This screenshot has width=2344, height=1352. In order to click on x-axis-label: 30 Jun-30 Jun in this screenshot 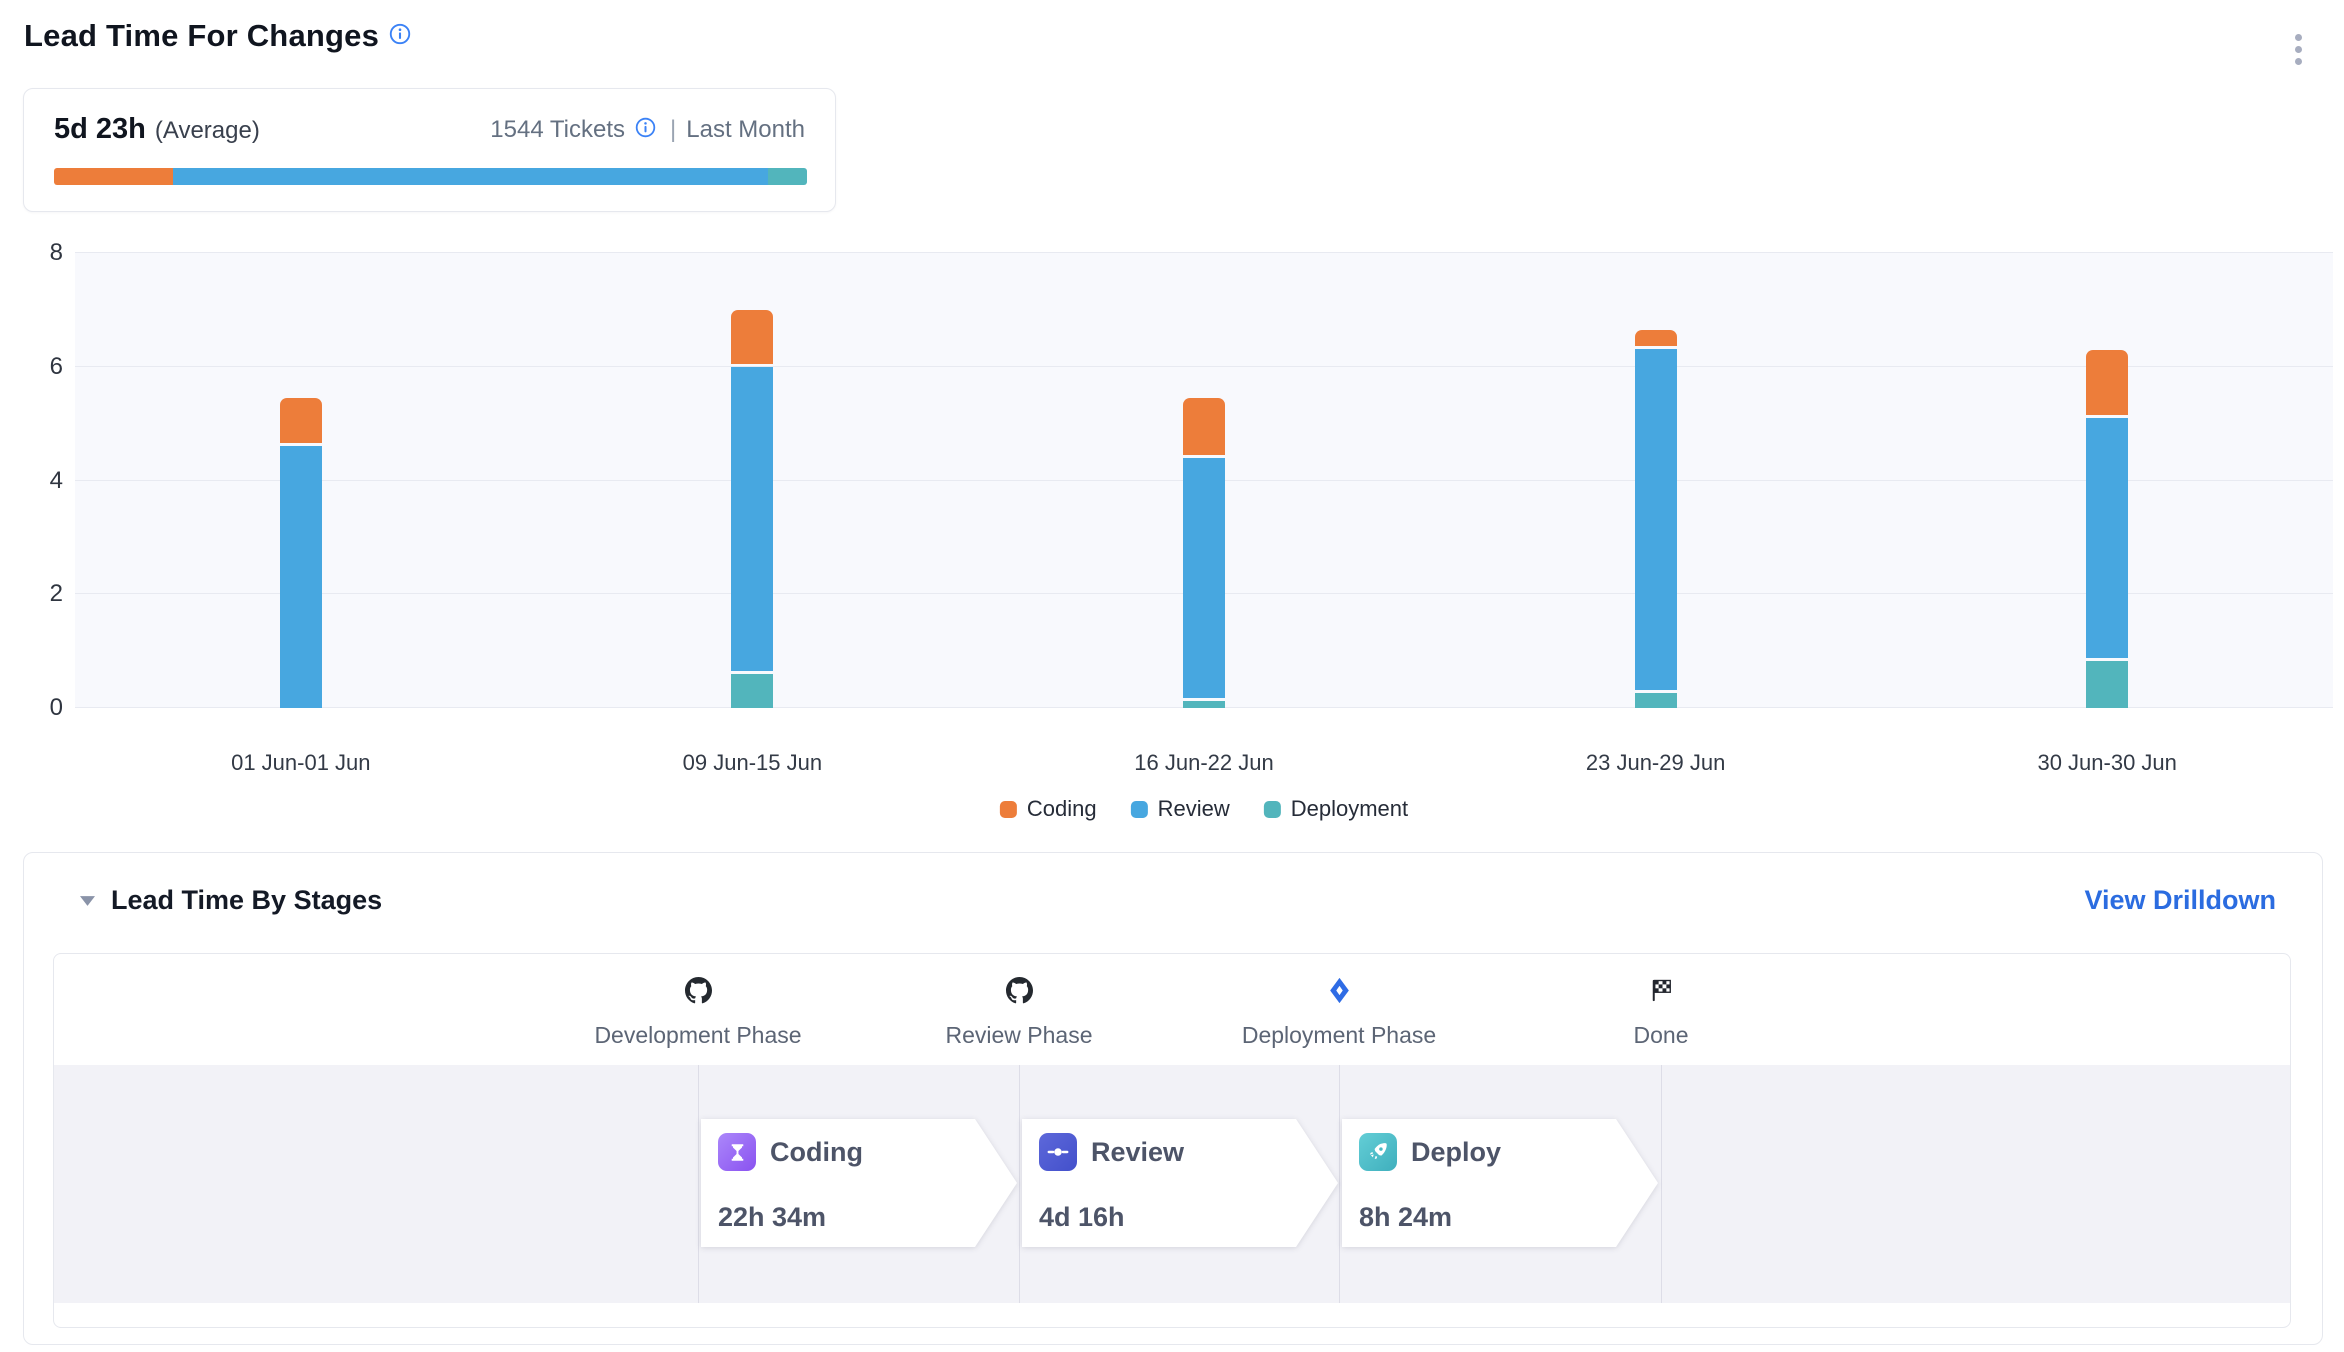, I will do `click(2107, 762)`.